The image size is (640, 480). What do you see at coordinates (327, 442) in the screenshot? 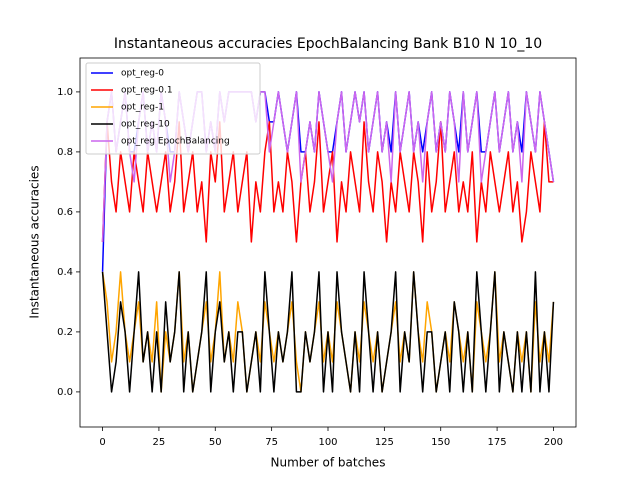
I see `x-tick-label: 100` at bounding box center [327, 442].